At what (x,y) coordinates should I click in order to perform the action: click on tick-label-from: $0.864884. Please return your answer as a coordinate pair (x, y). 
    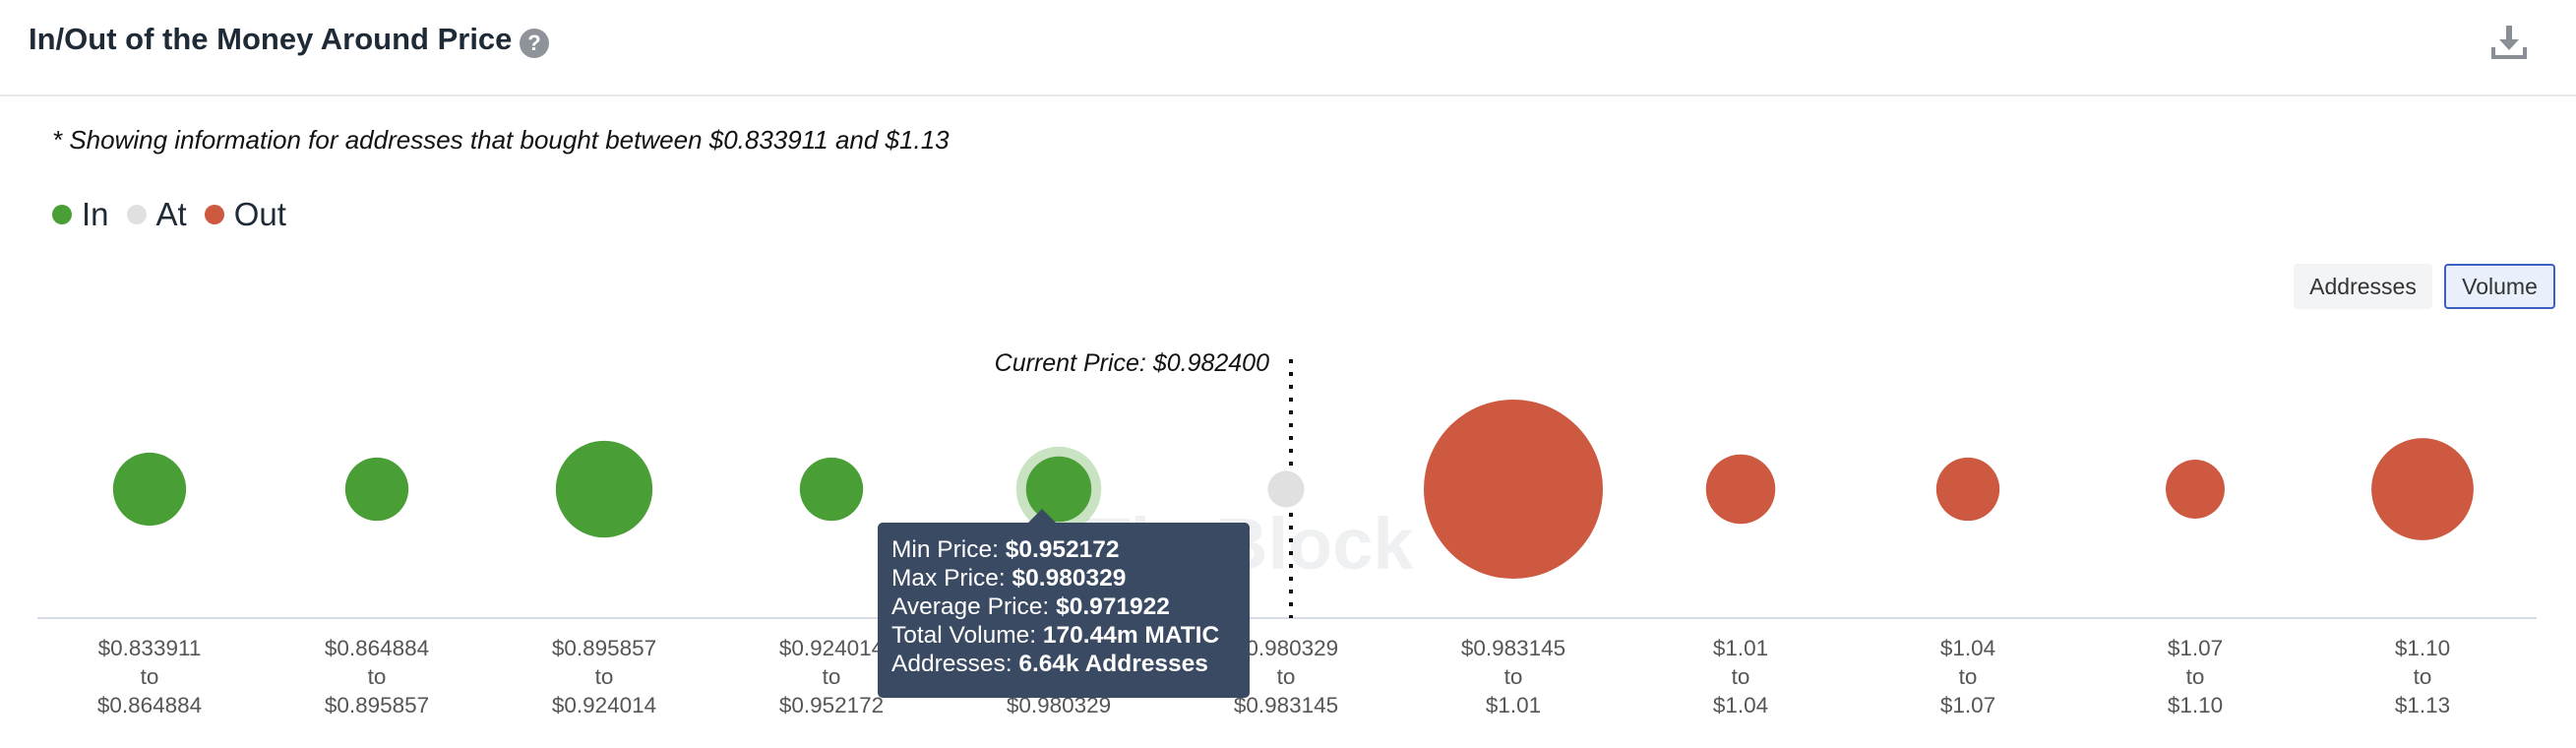
    Looking at the image, I should click on (377, 648).